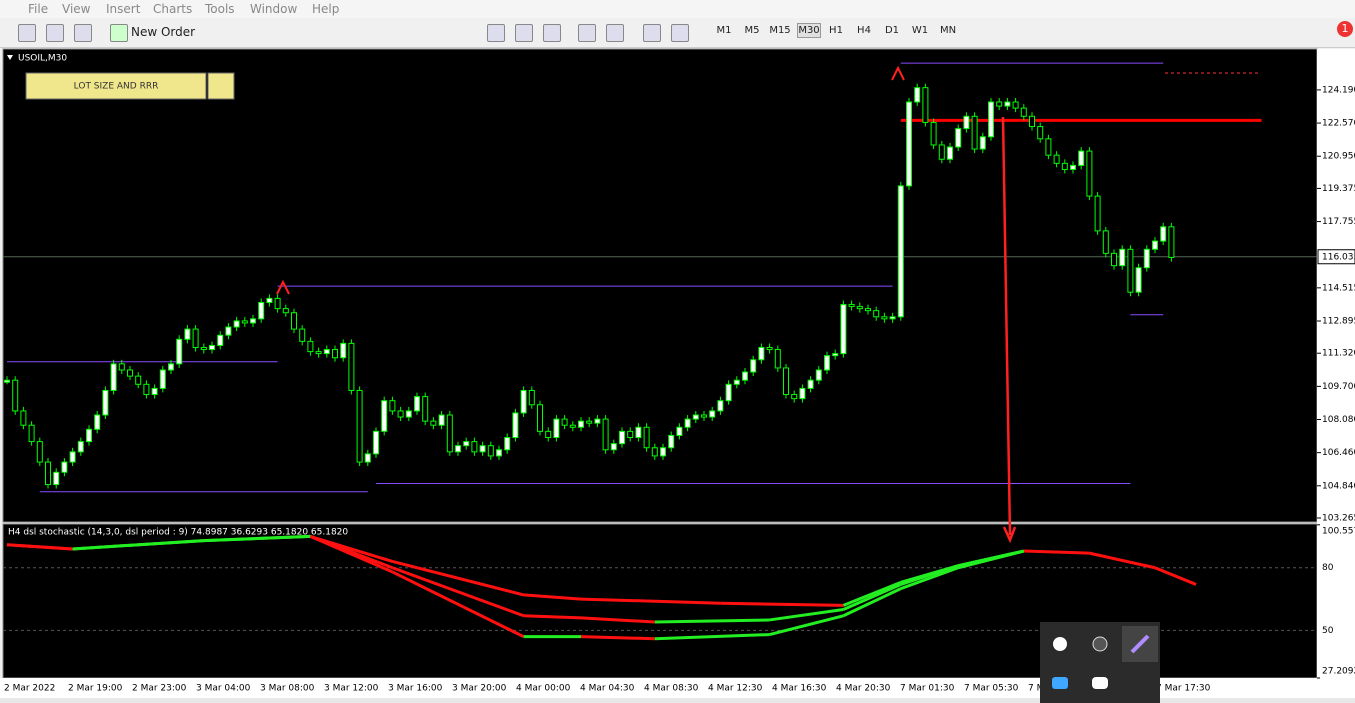 The image size is (1355, 703). Describe the element at coordinates (221, 86) in the screenshot. I see `lot-button-icon` at that location.